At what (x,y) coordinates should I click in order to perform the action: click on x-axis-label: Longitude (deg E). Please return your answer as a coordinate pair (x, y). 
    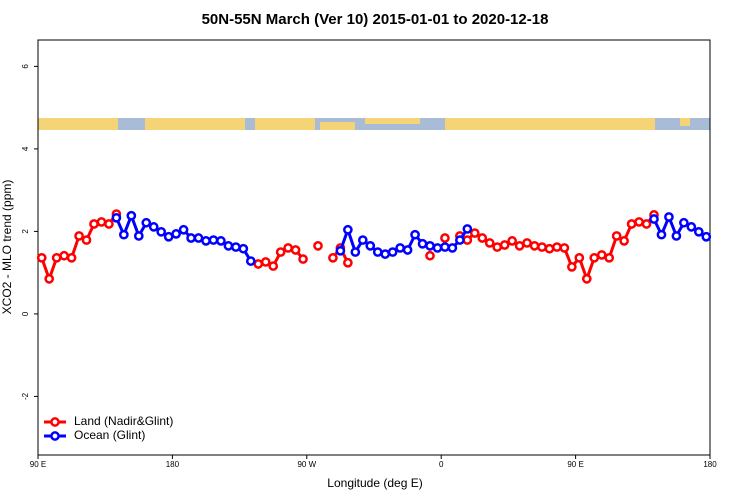
    Looking at the image, I should click on (374, 483).